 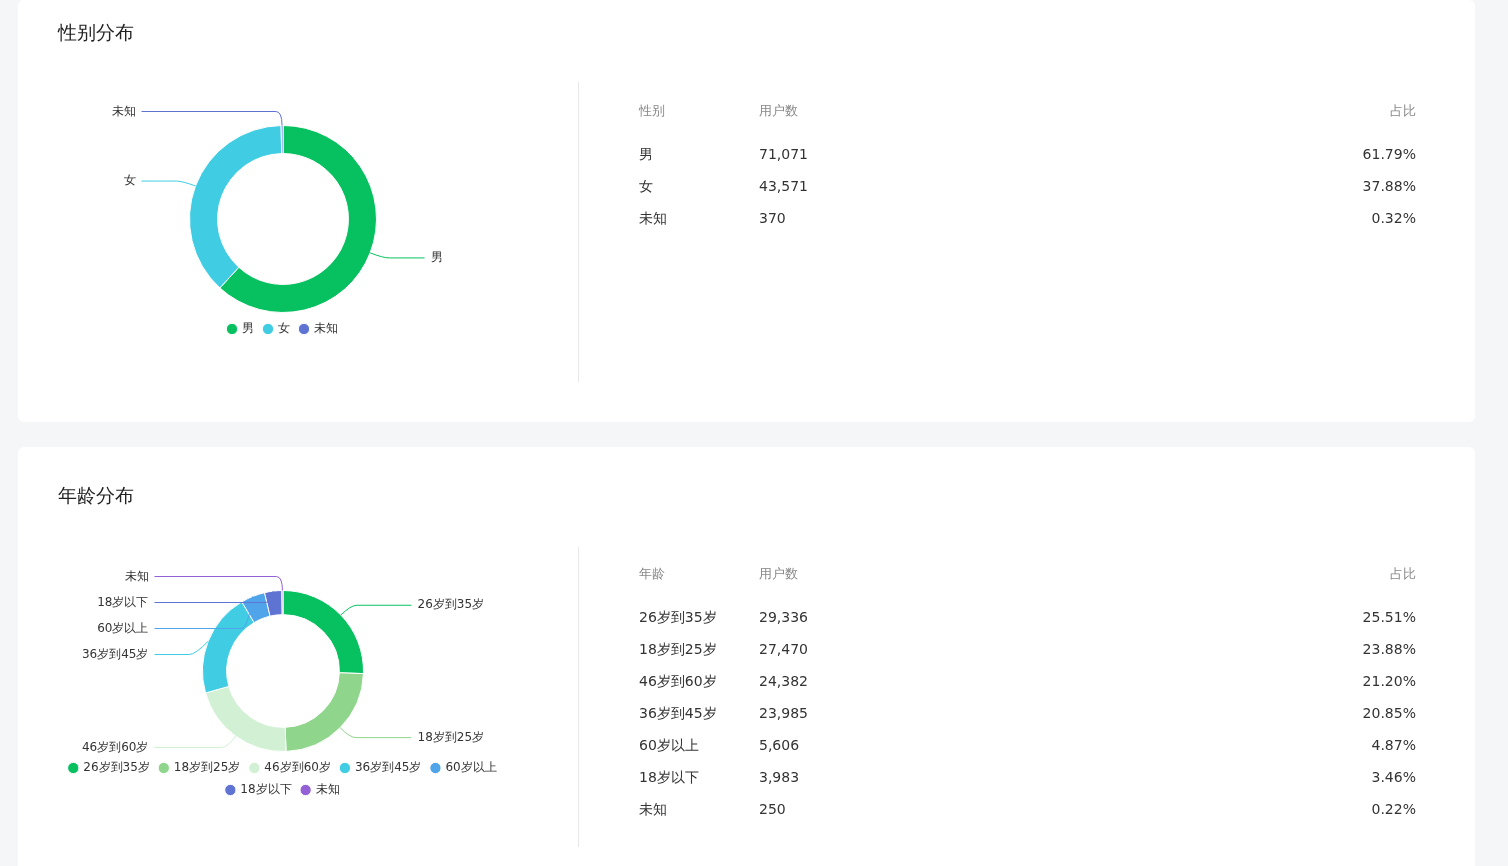 What do you see at coordinates (646, 154) in the screenshot?
I see `category-label: 男` at bounding box center [646, 154].